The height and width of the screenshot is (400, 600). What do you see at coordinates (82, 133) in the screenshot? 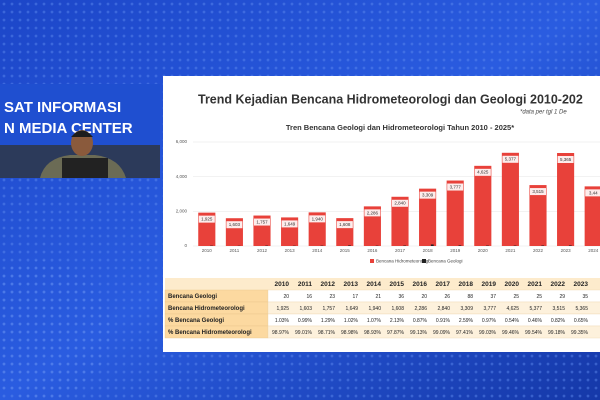
I see `person-hair` at bounding box center [82, 133].